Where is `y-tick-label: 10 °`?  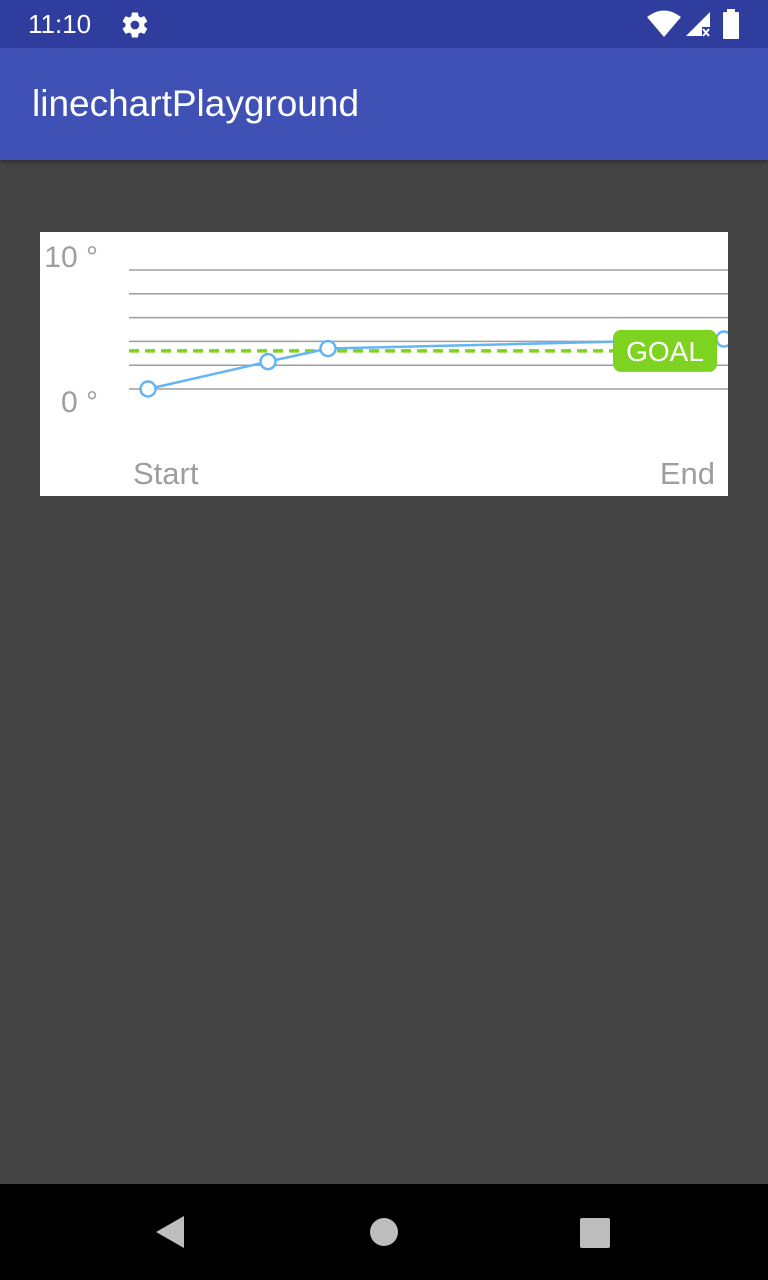
y-tick-label: 10 ° is located at coordinates (71, 257).